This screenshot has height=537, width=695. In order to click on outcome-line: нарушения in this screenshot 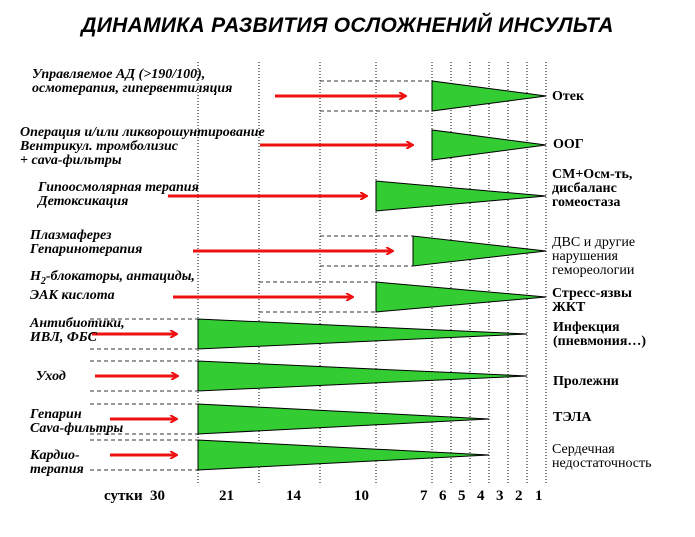, I will do `click(585, 256)`.